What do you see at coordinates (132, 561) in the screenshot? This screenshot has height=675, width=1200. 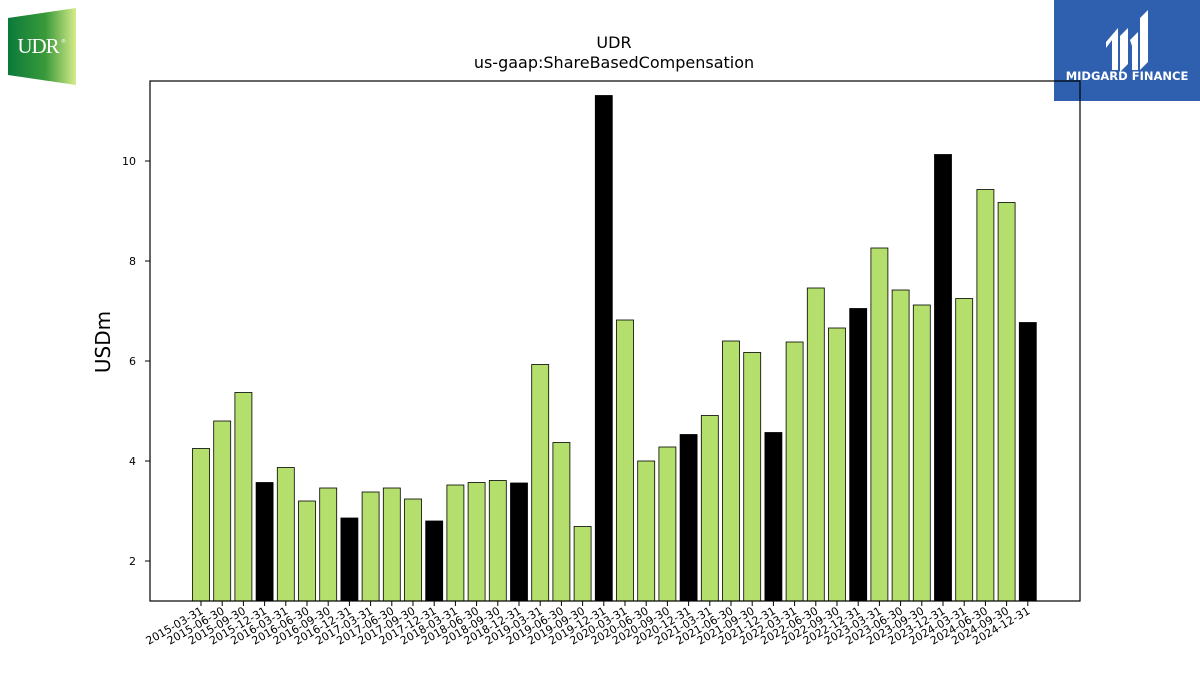 I see `y-tick-label: 2` at bounding box center [132, 561].